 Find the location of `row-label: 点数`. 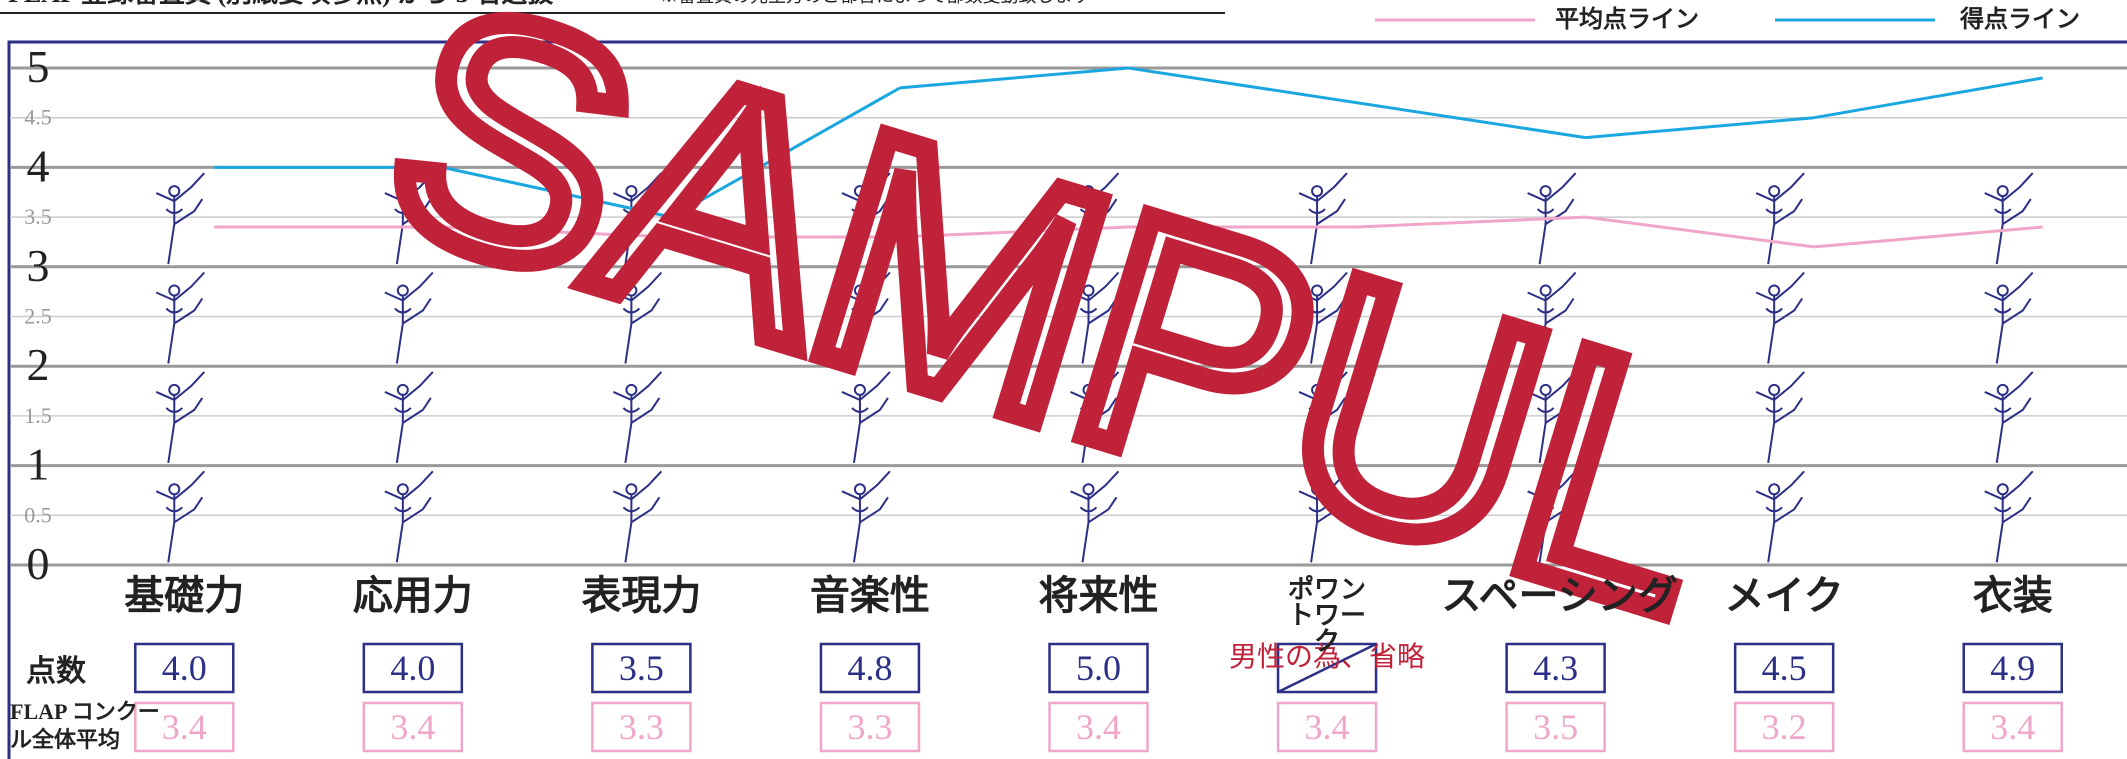

row-label: 点数 is located at coordinates (56, 671).